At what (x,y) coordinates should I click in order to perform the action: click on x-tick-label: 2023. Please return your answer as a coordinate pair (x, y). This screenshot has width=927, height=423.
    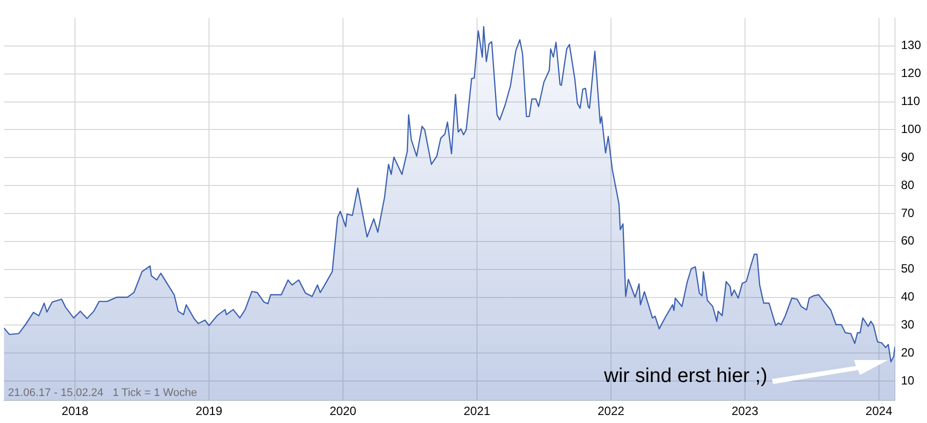
    Looking at the image, I should click on (745, 411).